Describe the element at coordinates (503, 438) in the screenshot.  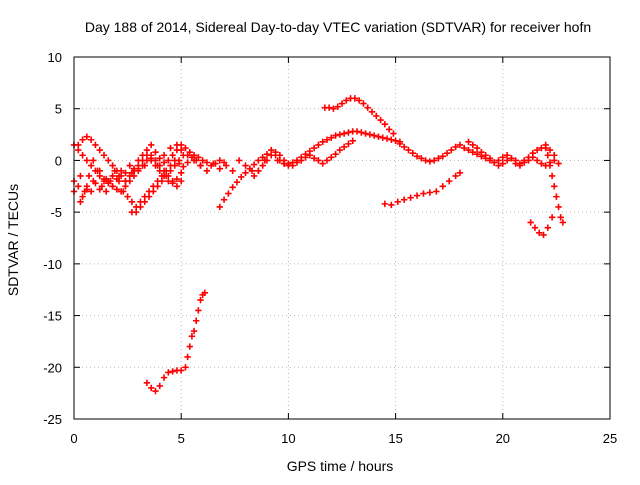
I see `x-tick-label: 20` at that location.